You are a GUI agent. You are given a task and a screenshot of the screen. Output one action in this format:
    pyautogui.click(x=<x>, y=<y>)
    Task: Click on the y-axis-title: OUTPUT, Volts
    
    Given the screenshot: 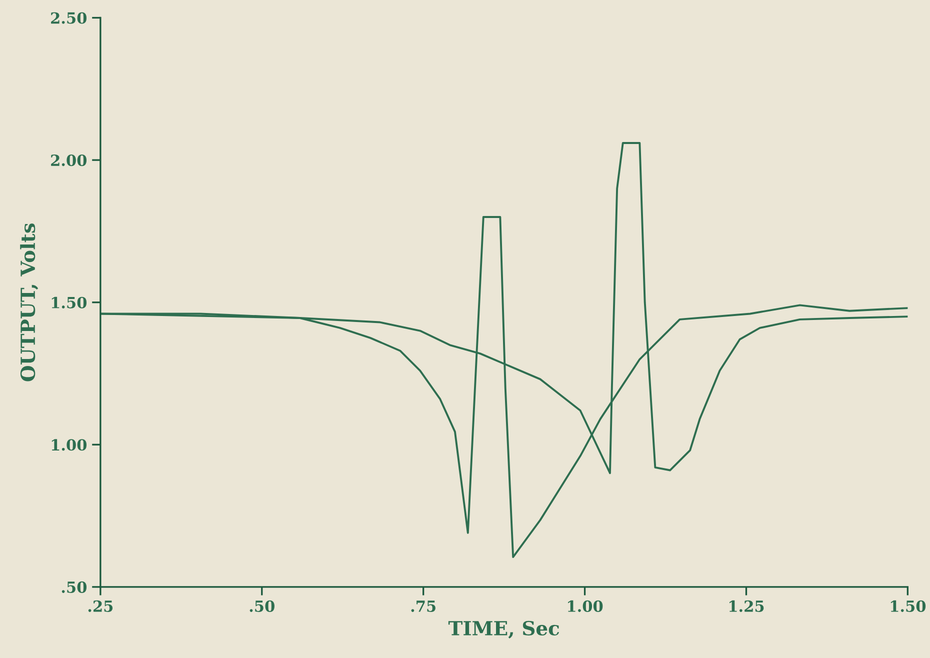 What is the action you would take?
    pyautogui.click(x=29, y=302)
    